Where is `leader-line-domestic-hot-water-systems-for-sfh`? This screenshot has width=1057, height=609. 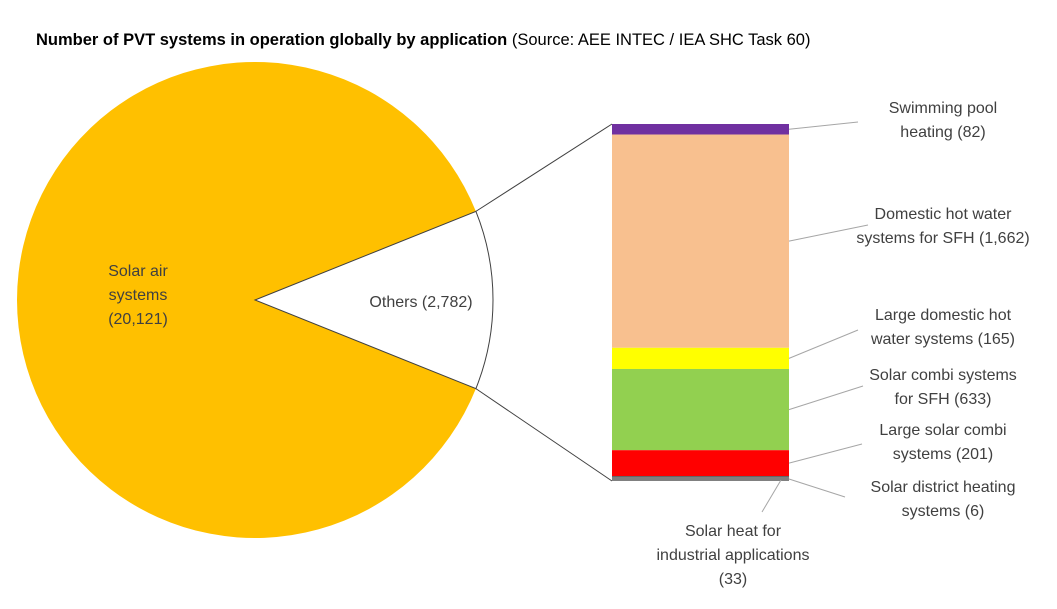 leader-line-domestic-hot-water-systems-for-sfh is located at coordinates (828, 233).